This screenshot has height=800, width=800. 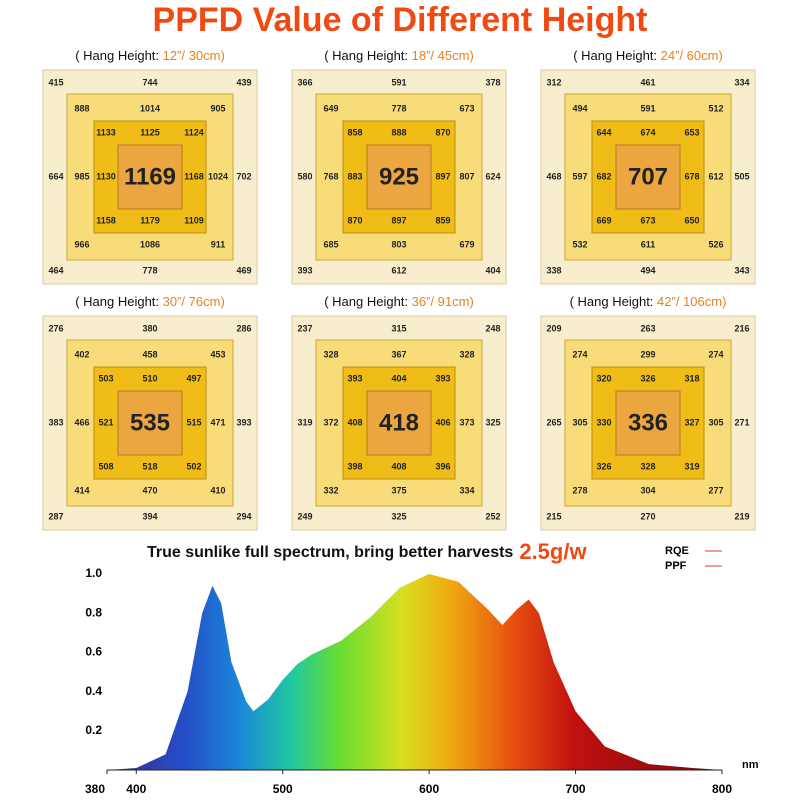 I want to click on outer-value: 393, so click(x=304, y=270).